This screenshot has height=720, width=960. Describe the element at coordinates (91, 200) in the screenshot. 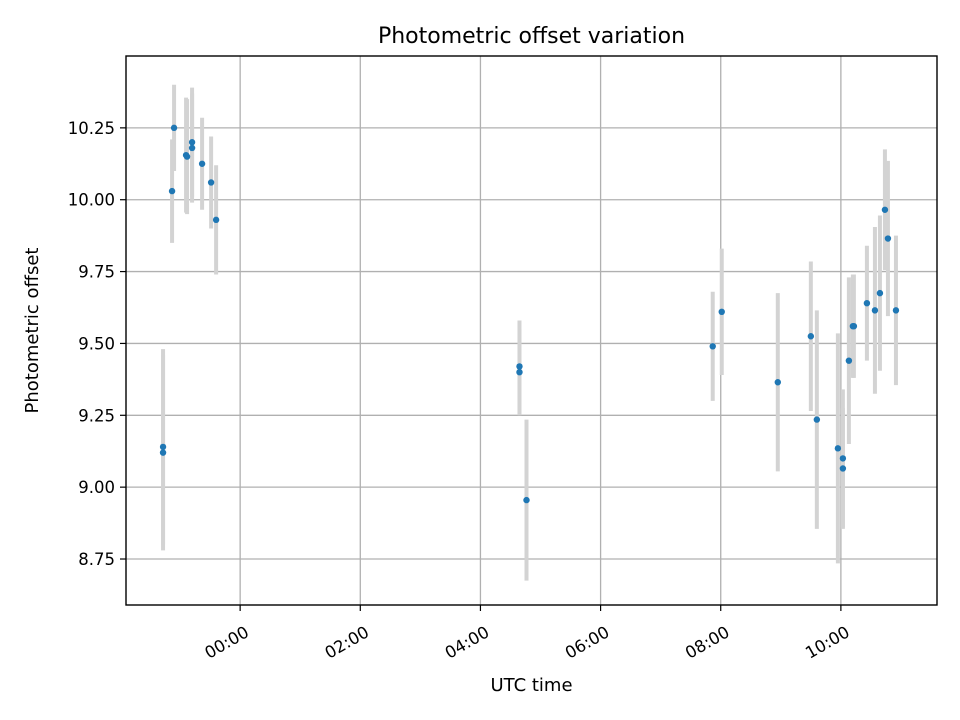

I see `y-tick-label: 10.00` at that location.